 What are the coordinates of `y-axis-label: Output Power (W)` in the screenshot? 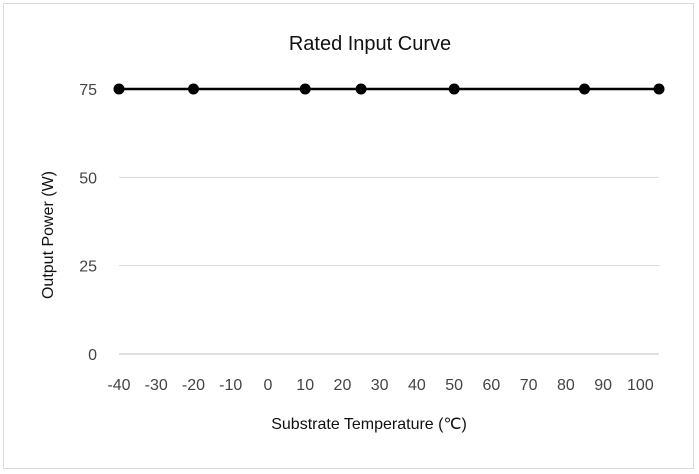 It's located at (48, 235).